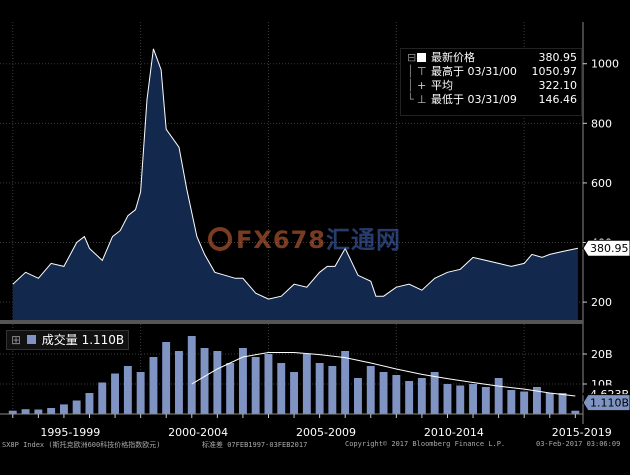 The height and width of the screenshot is (475, 630). Describe the element at coordinates (410, 99) in the screenshot. I see `tree-connector-icon: └` at that location.